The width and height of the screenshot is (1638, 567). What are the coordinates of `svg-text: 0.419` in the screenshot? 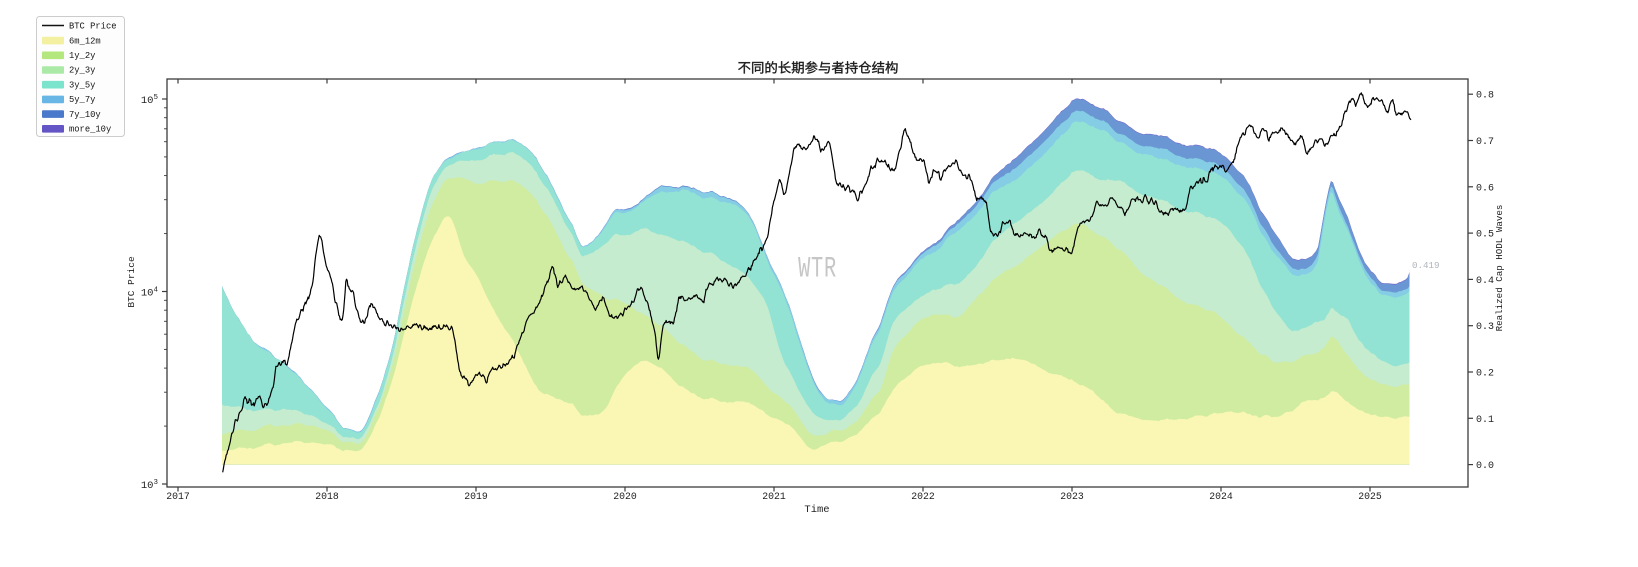 It's located at (1426, 265).